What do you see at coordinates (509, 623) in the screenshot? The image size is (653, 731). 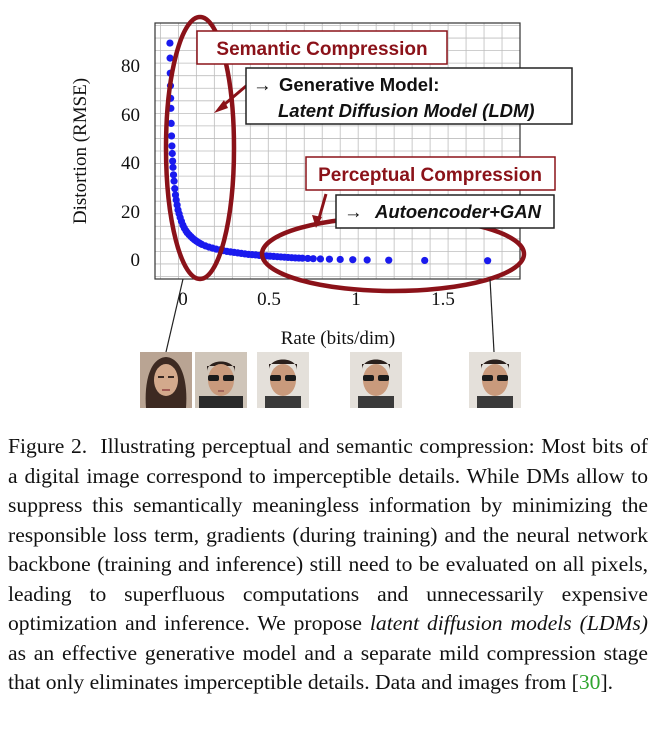 I see `caption-italic: latent diffusion models (LDMs)` at bounding box center [509, 623].